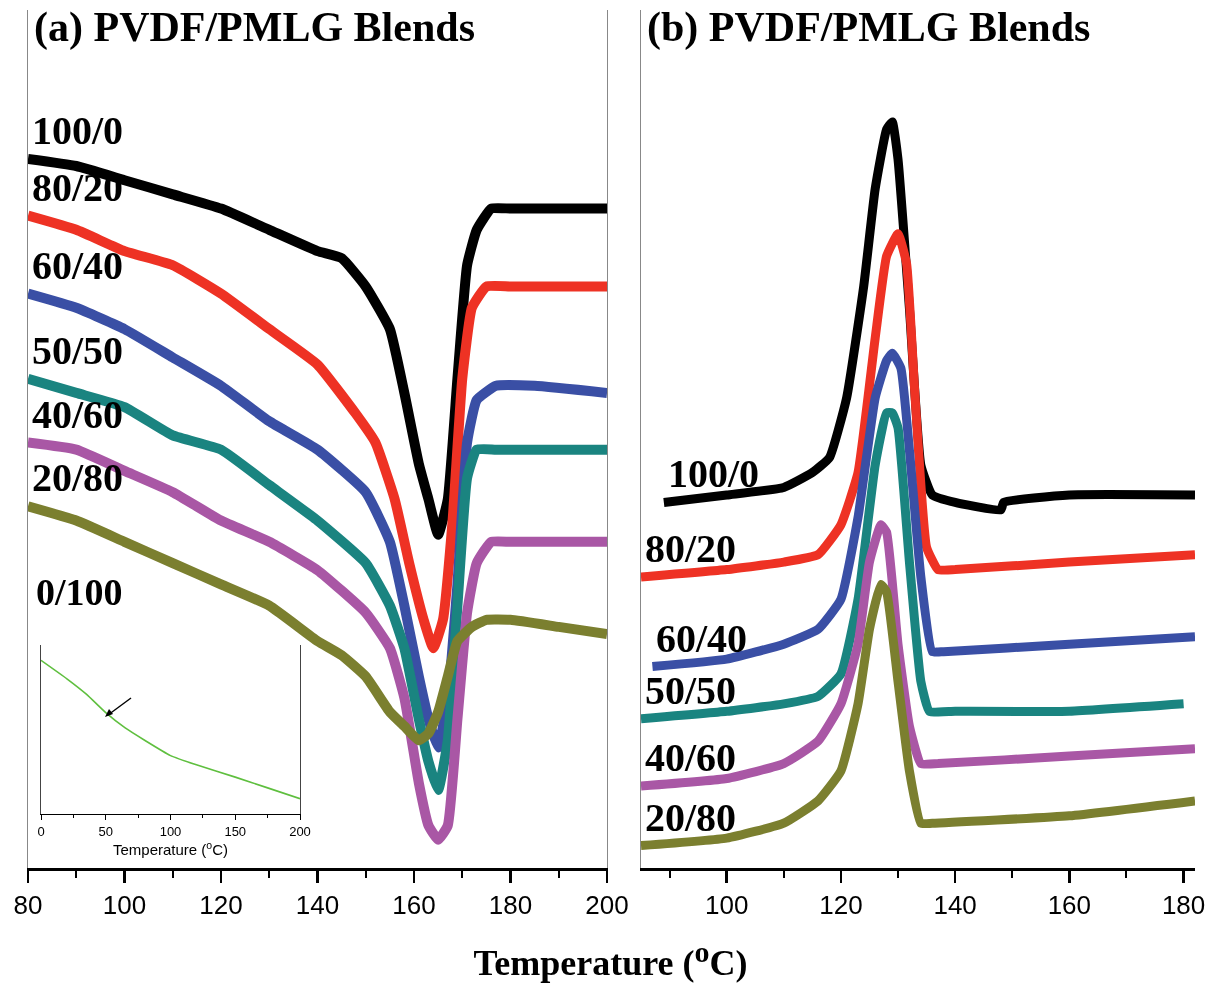 Image resolution: width=1221 pixels, height=990 pixels. I want to click on x-tick-label: 150, so click(235, 831).